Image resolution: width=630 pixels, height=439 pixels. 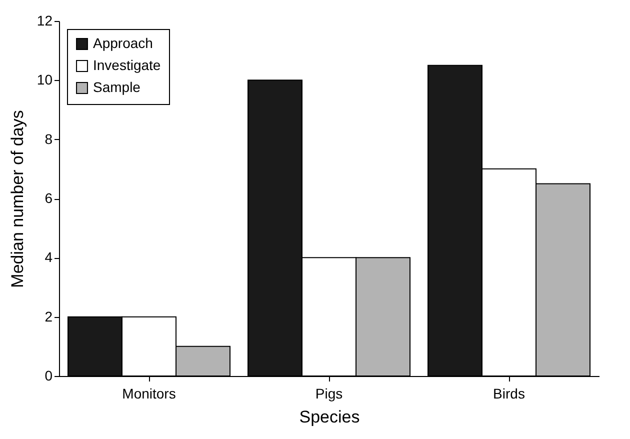 I want to click on y-tick-label: 6, so click(x=48, y=198).